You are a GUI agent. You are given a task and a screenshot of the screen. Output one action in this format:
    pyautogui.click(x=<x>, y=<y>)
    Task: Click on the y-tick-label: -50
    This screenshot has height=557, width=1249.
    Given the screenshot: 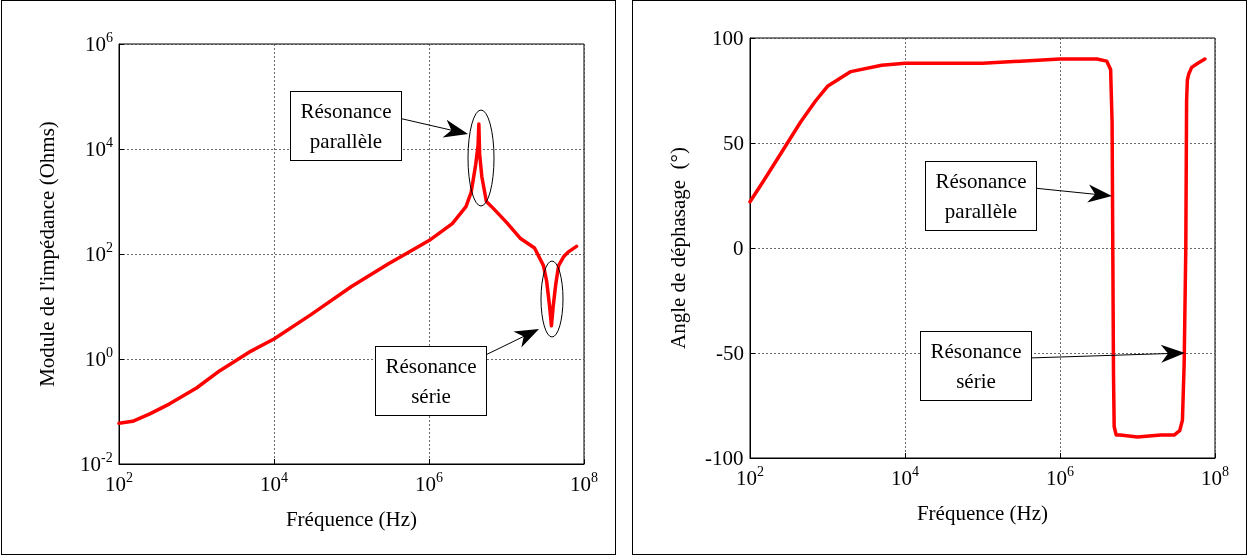 What is the action you would take?
    pyautogui.click(x=730, y=353)
    